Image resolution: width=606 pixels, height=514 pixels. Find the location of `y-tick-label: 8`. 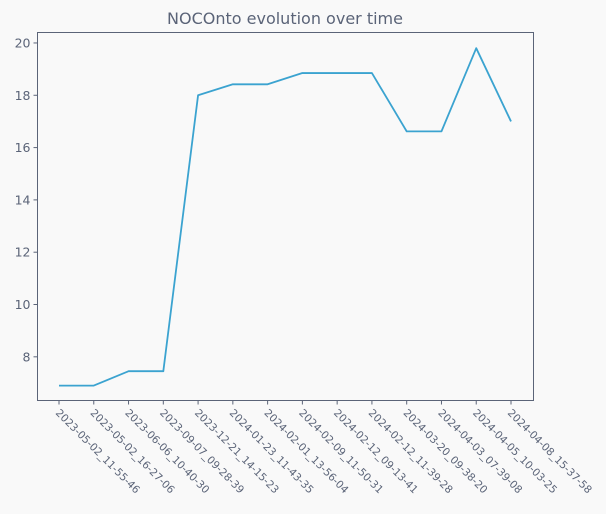

y-tick-label: 8 is located at coordinates (27, 356).